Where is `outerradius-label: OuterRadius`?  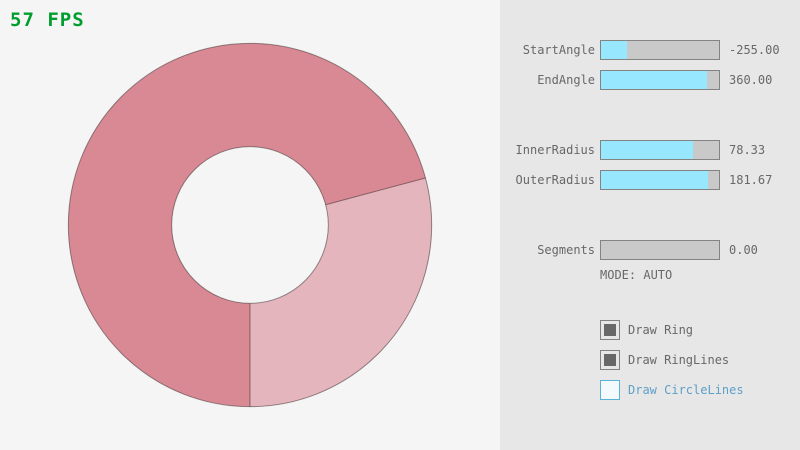
outerradius-label: OuterRadius is located at coordinates (555, 180).